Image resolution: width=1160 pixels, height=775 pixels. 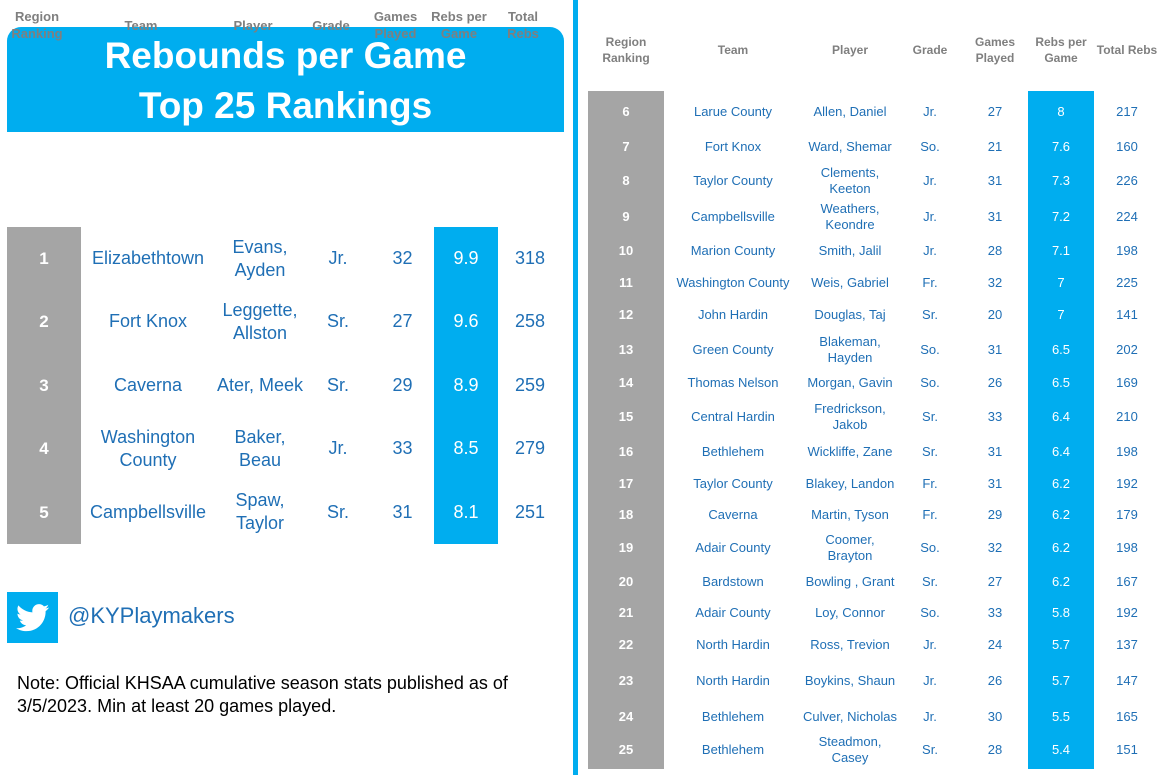 I want to click on cell-total: 210, so click(x=1127, y=416).